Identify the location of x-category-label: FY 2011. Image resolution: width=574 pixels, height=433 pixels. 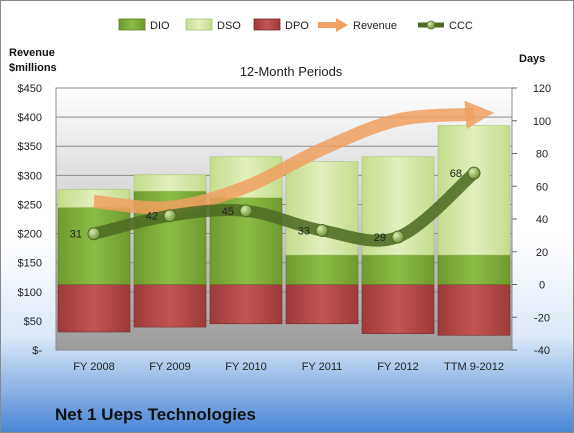
(322, 367).